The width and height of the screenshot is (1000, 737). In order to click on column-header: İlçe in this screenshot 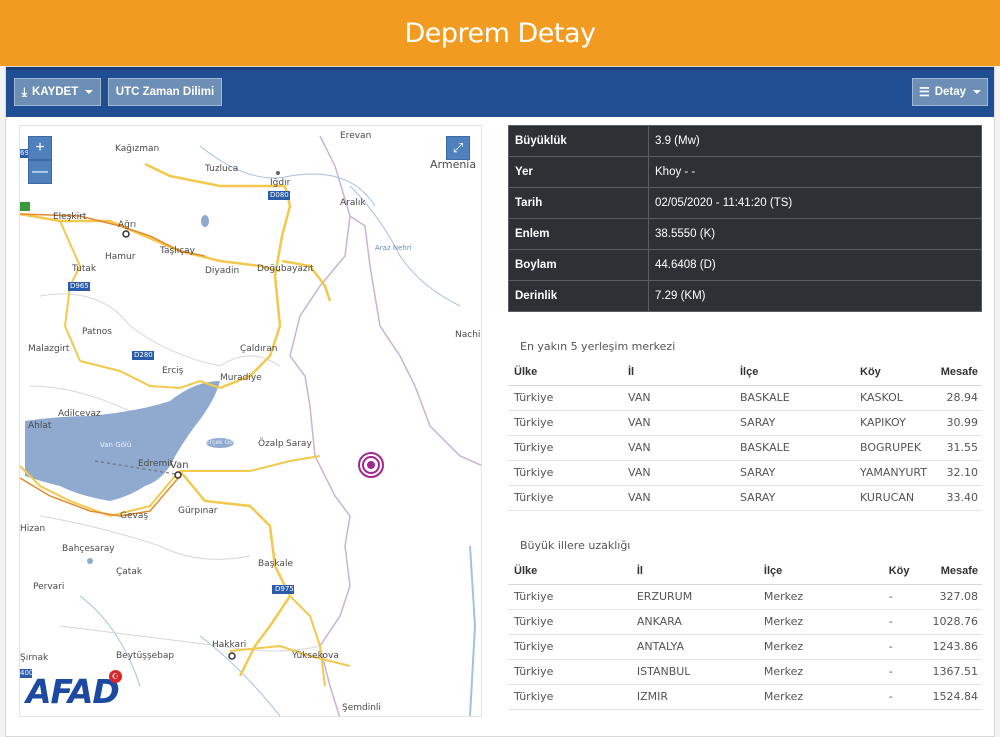, I will do `click(794, 372)`.